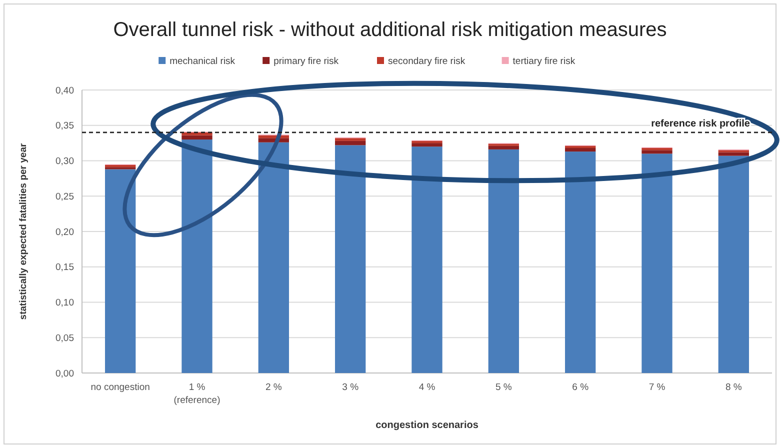 Image resolution: width=780 pixels, height=448 pixels. I want to click on y-tick-label: 0,05, so click(65, 338).